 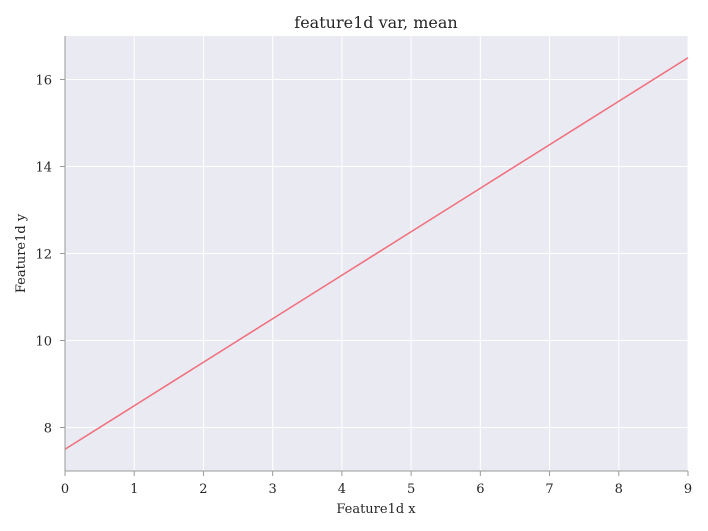 What do you see at coordinates (619, 489) in the screenshot?
I see `x-tick-label: 8` at bounding box center [619, 489].